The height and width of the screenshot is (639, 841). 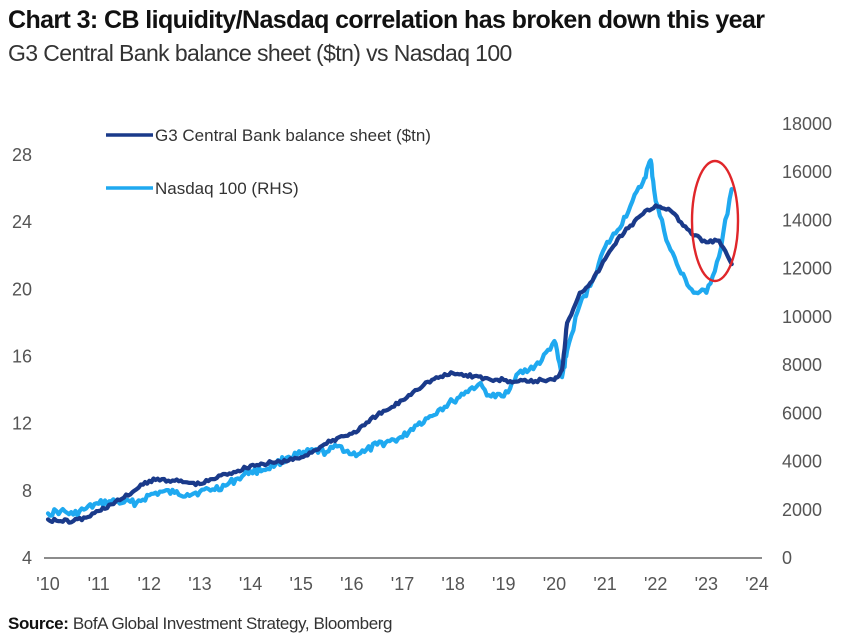 I want to click on right-tick-label: 0, so click(x=787, y=558).